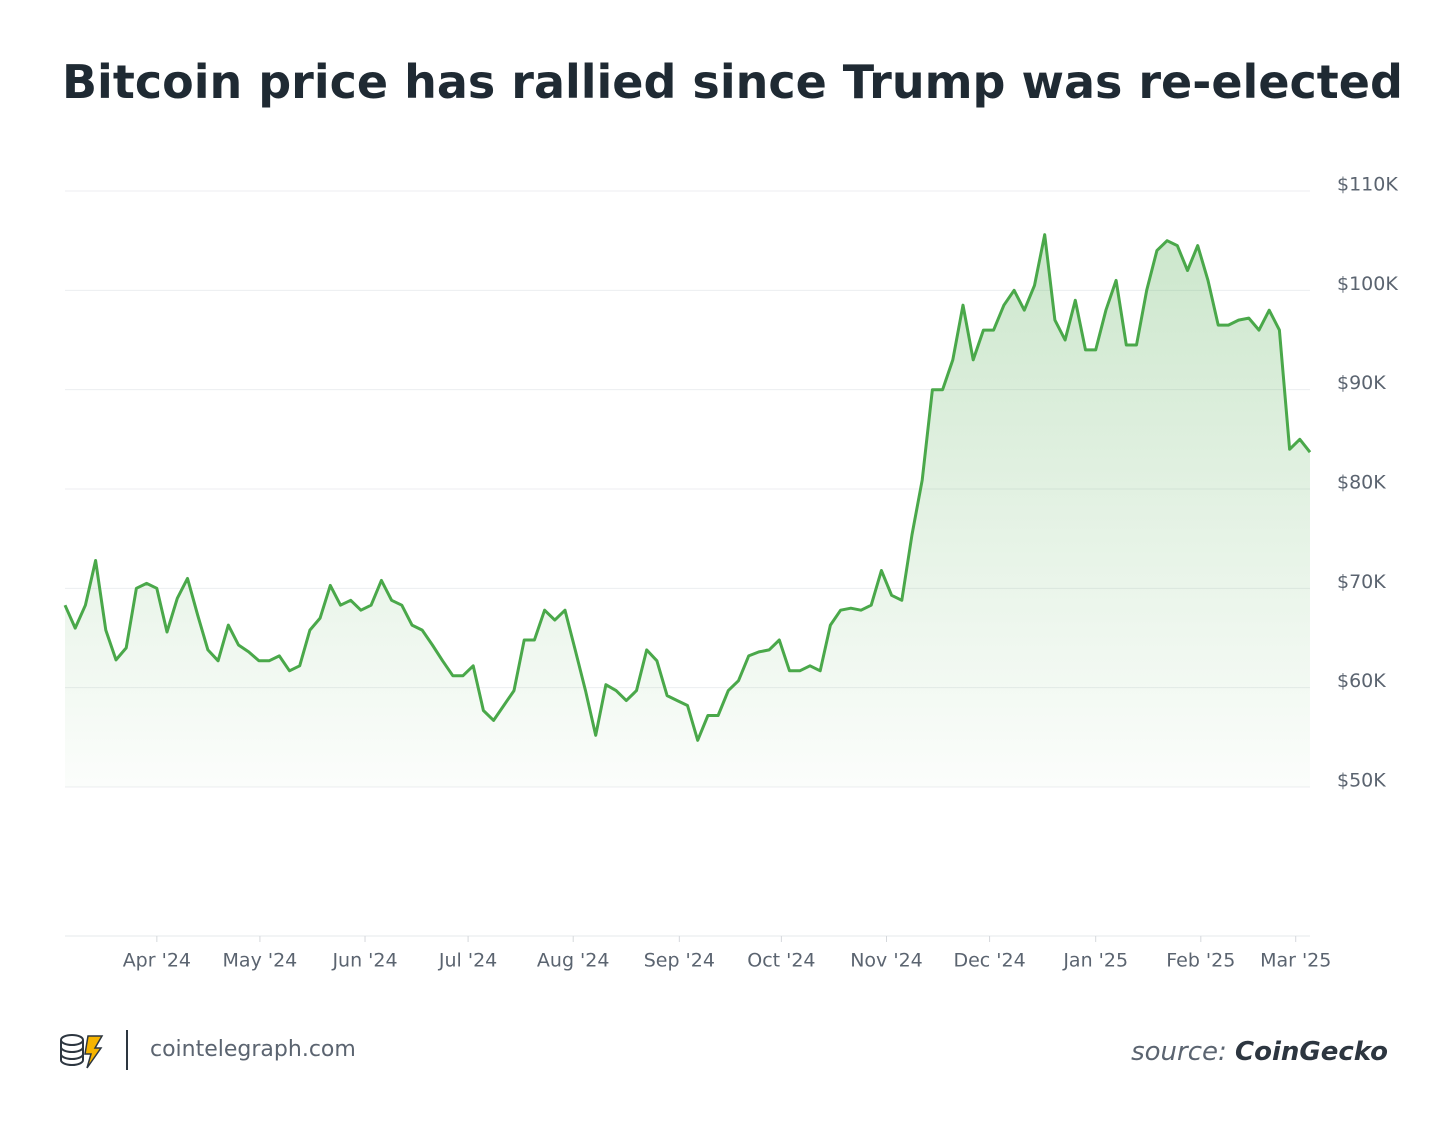  I want to click on source: source: CoinGecko, so click(1259, 1052).